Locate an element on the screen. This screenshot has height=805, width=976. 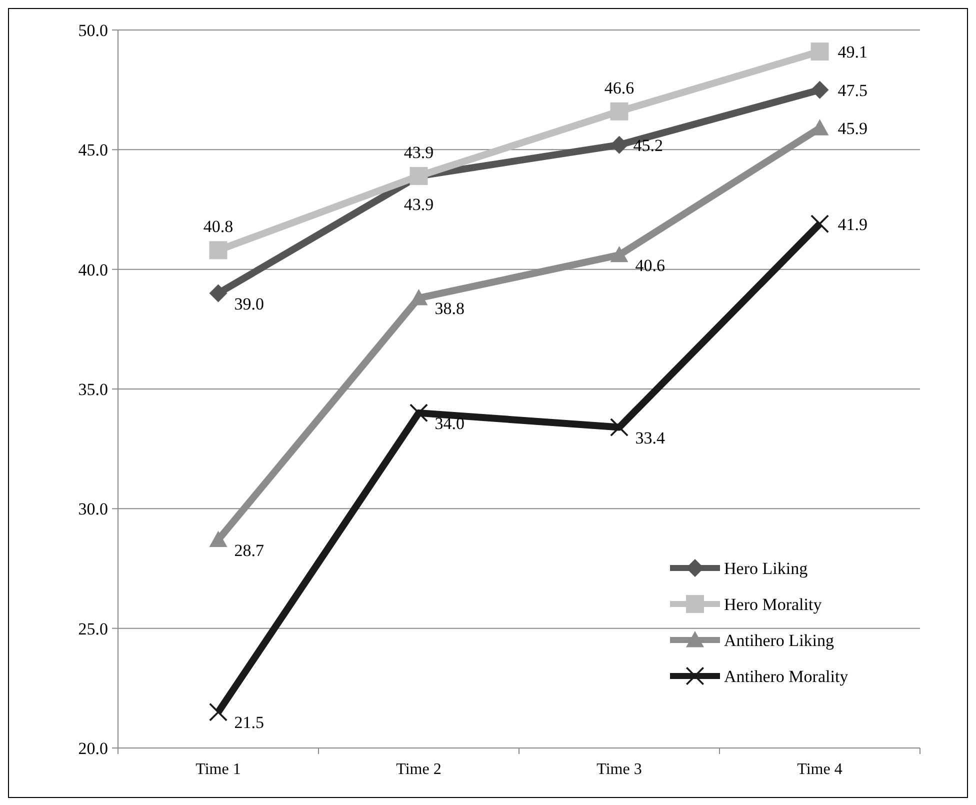
data-label: 38.8 is located at coordinates (449, 308).